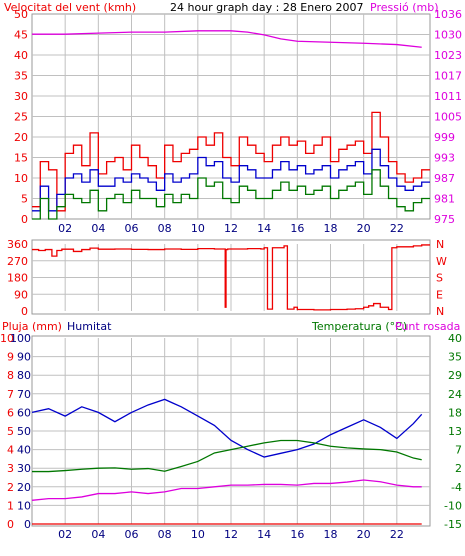 The width and height of the screenshot is (465, 556). I want to click on tick-label: 4, so click(10, 450).